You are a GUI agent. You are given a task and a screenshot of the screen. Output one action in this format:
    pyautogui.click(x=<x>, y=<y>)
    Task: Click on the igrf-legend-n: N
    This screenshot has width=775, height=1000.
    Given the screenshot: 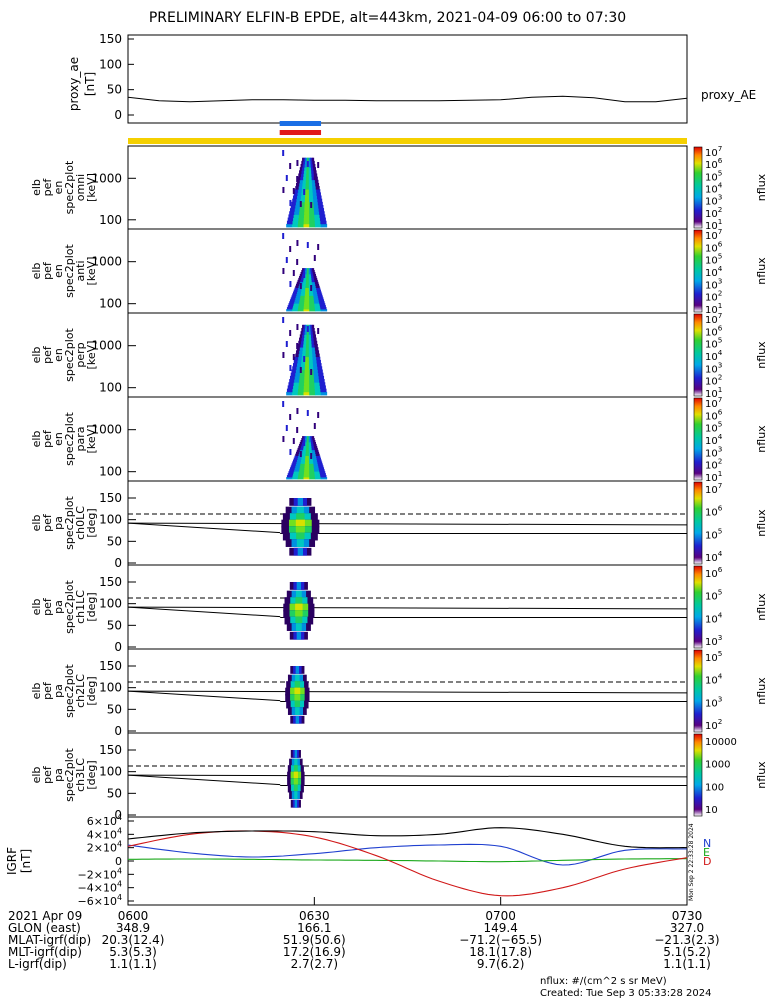 What is the action you would take?
    pyautogui.click(x=707, y=843)
    